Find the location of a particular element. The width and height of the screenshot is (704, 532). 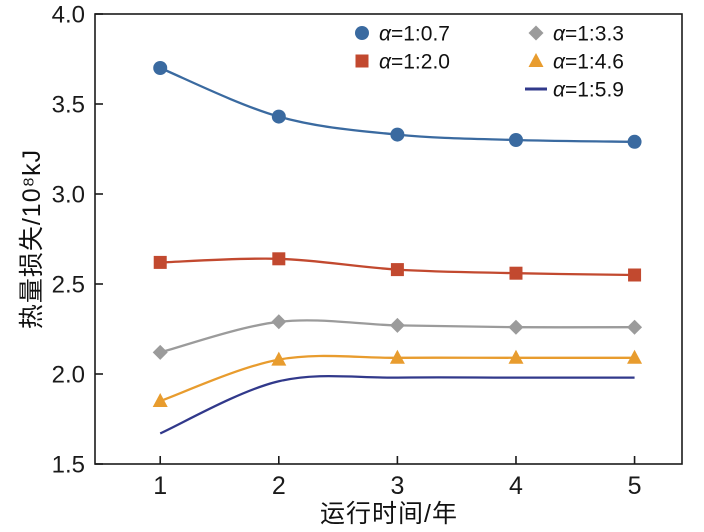

x-tick-label: 4 is located at coordinates (516, 486).